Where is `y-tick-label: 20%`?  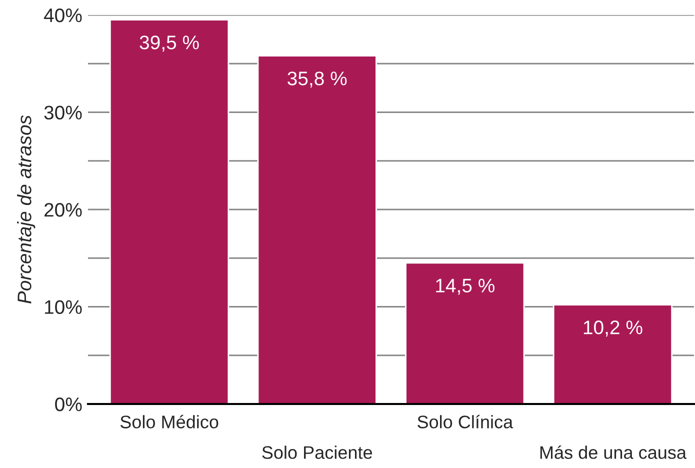
y-tick-label: 20% is located at coordinates (63, 209).